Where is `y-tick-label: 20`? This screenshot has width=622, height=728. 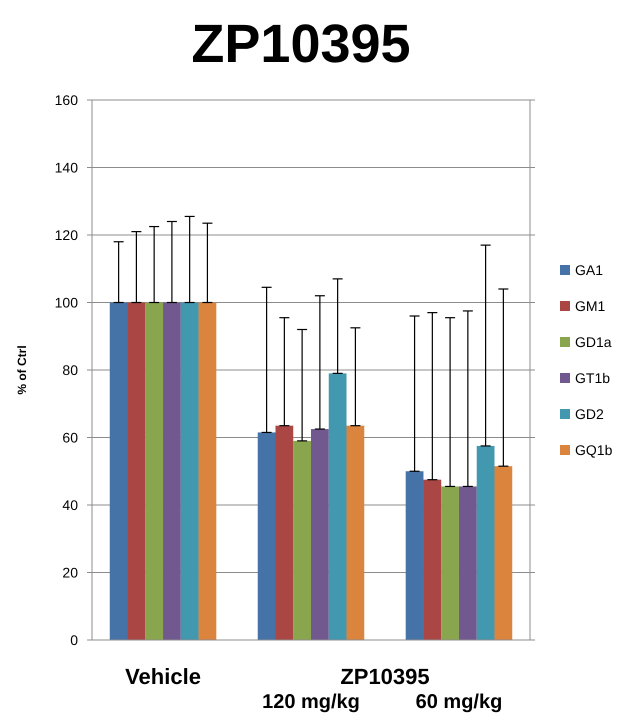
y-tick-label: 20 is located at coordinates (70, 572).